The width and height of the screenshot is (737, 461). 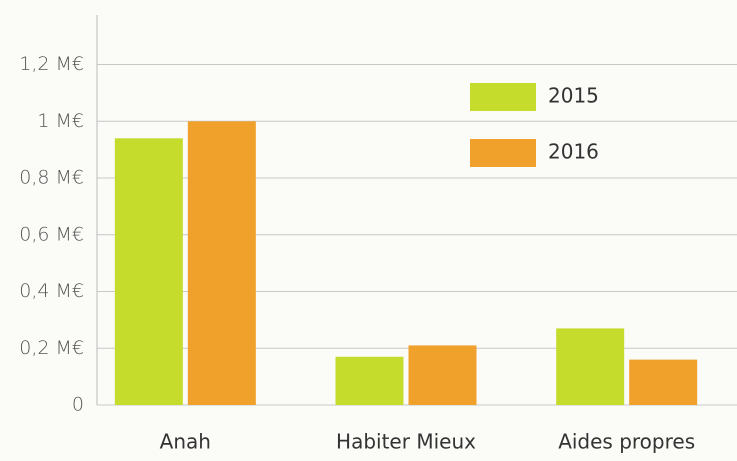 I want to click on y-tick-label: 0,4 M€, so click(x=51, y=291).